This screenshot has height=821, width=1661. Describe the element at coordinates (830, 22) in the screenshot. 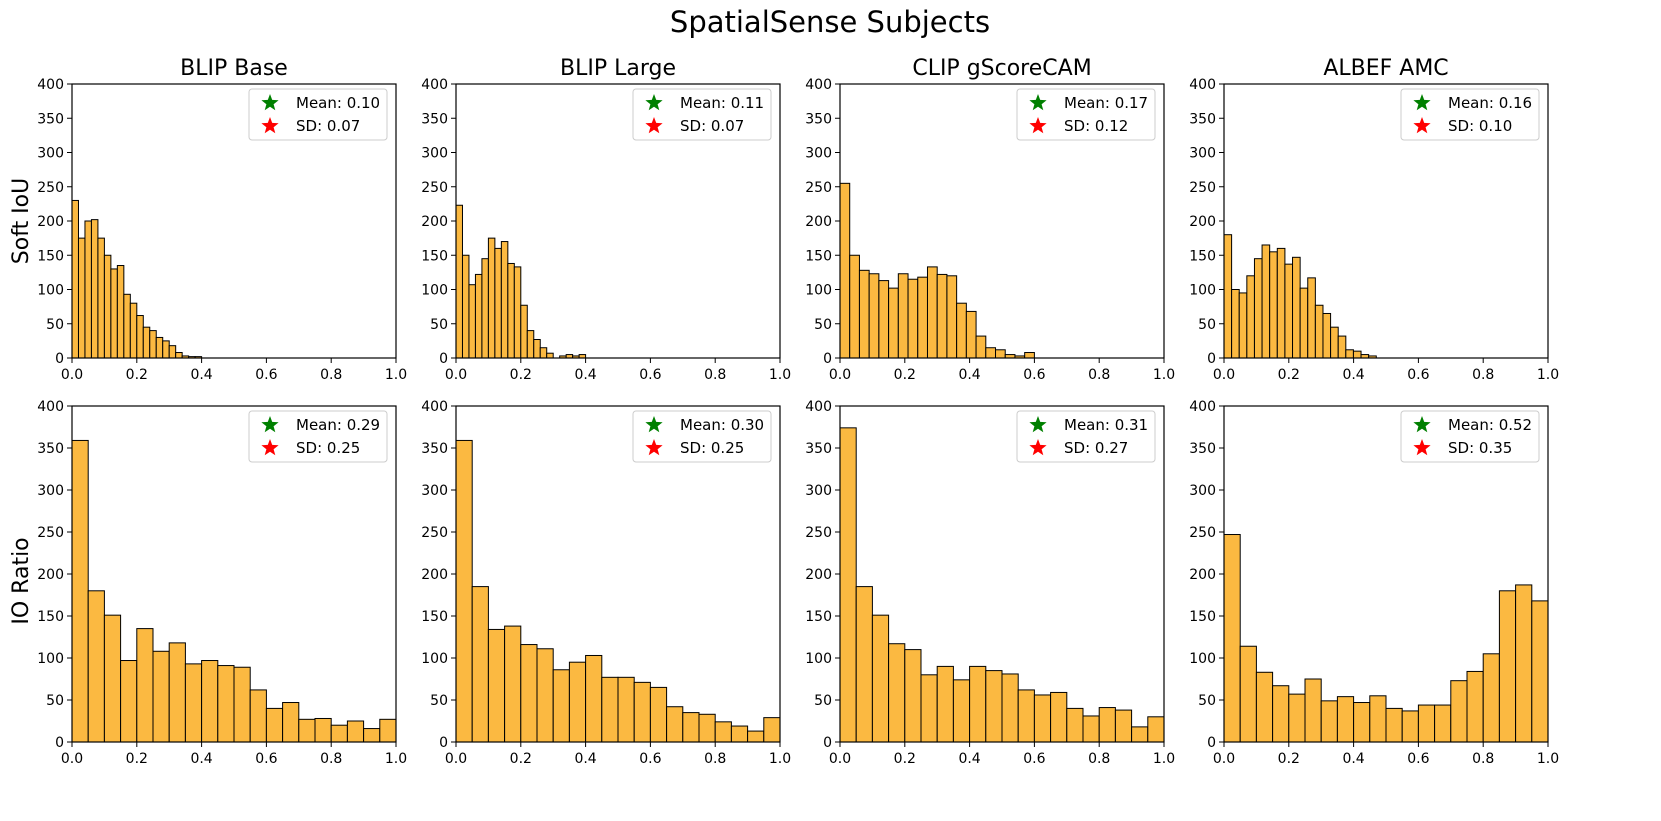

I see `figure-title: SpatialSense Subjects` at that location.